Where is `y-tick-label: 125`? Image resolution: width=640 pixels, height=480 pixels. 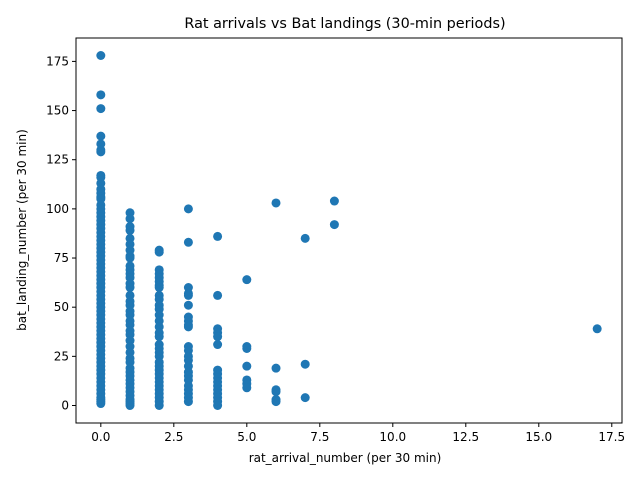 y-tick-label: 125 is located at coordinates (57, 160).